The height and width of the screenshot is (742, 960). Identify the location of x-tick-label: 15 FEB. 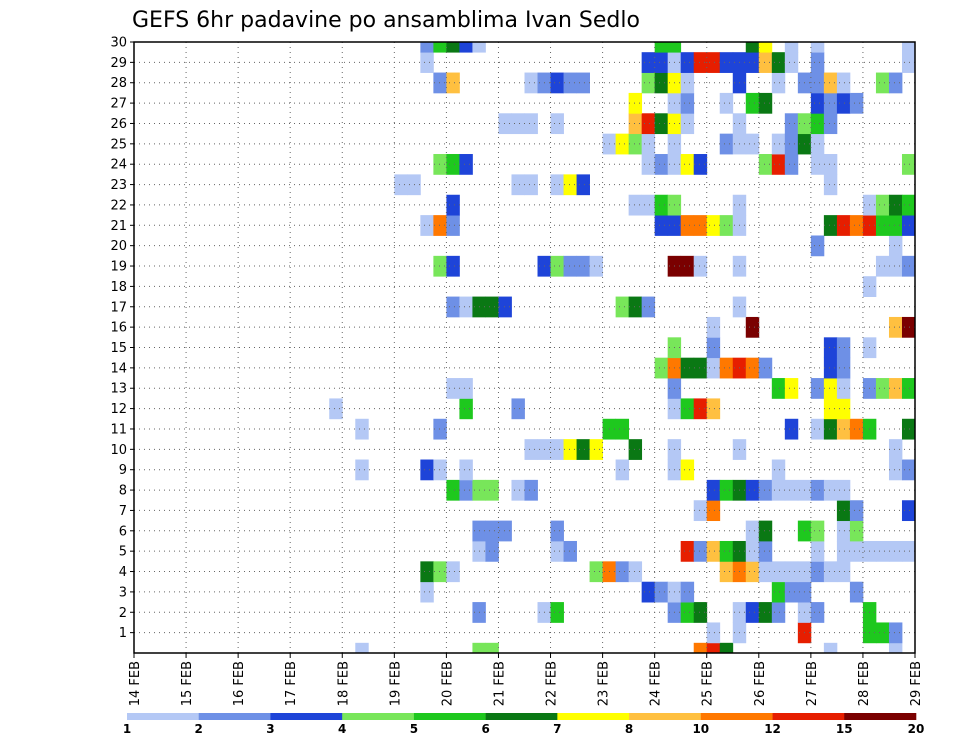
(187, 683).